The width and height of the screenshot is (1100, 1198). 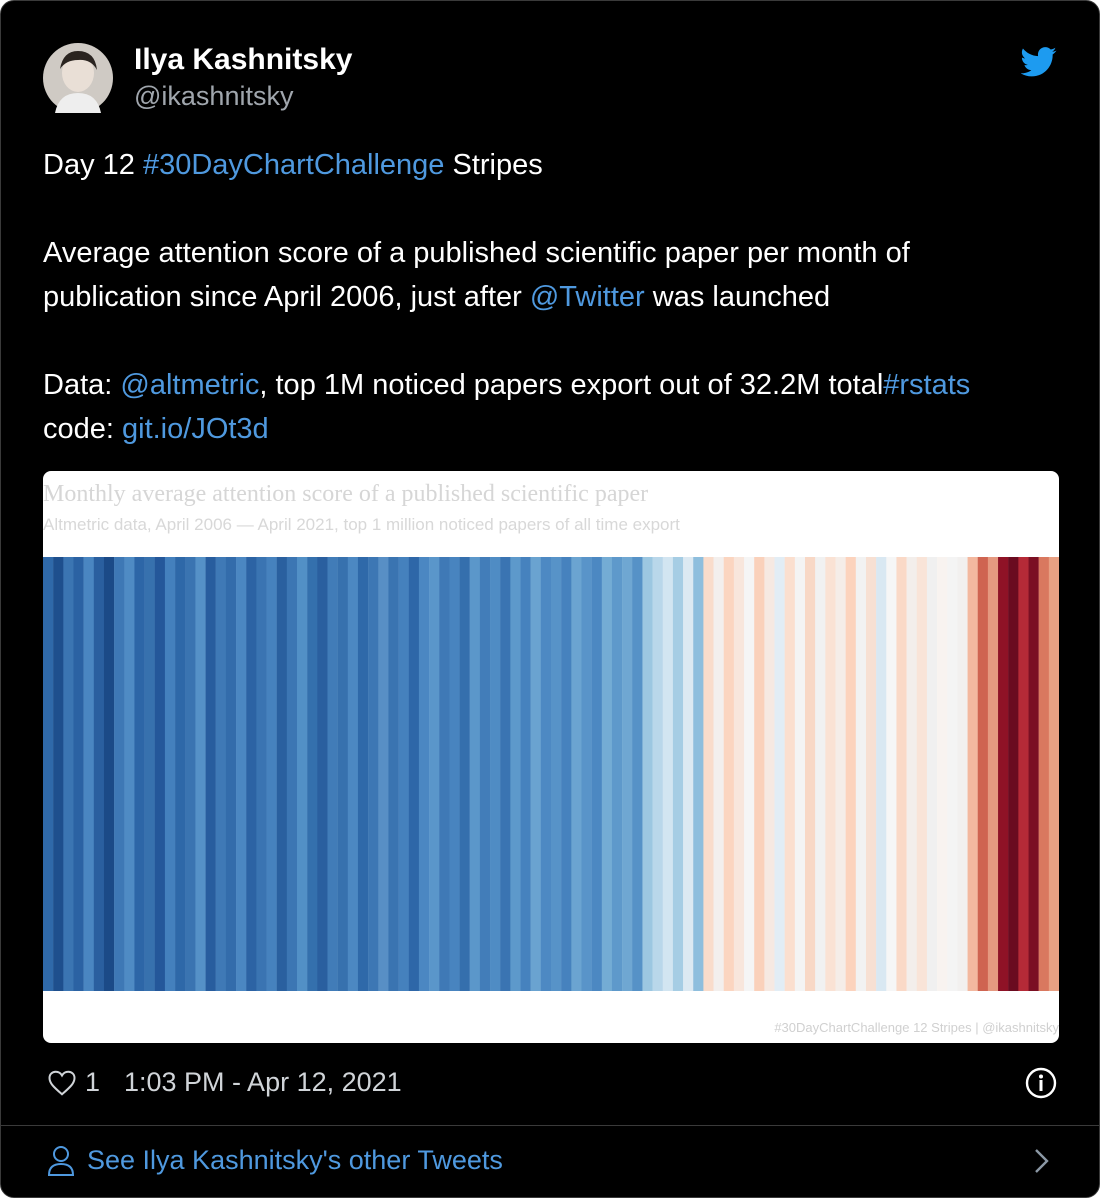 What do you see at coordinates (78, 78) in the screenshot?
I see `avatar` at bounding box center [78, 78].